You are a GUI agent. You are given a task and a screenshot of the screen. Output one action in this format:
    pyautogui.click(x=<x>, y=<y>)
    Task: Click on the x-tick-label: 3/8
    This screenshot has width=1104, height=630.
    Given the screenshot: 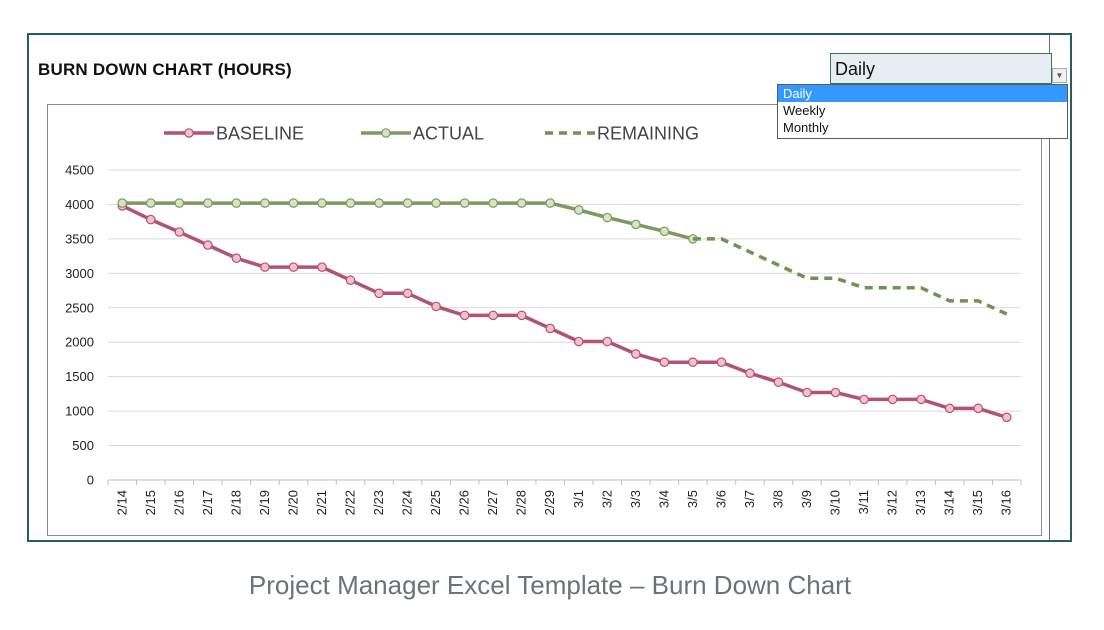 What is the action you would take?
    pyautogui.click(x=777, y=499)
    